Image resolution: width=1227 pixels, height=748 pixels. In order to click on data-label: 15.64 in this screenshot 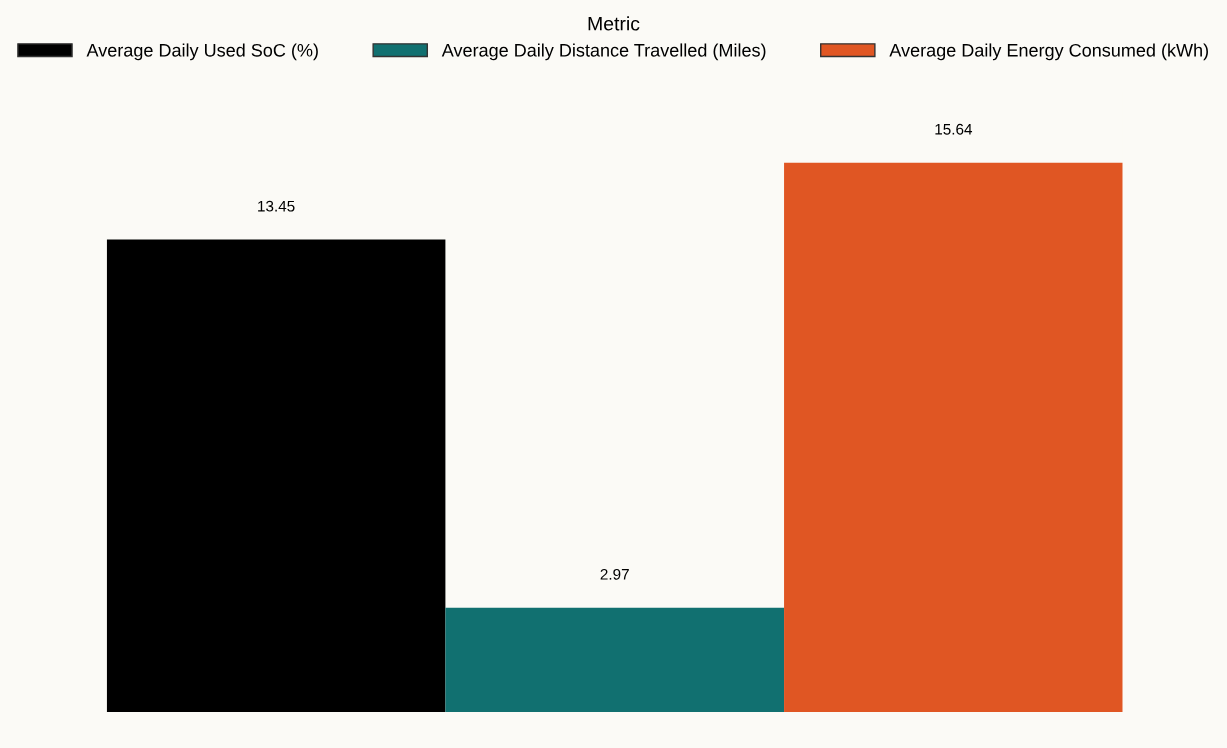, I will do `click(954, 129)`.